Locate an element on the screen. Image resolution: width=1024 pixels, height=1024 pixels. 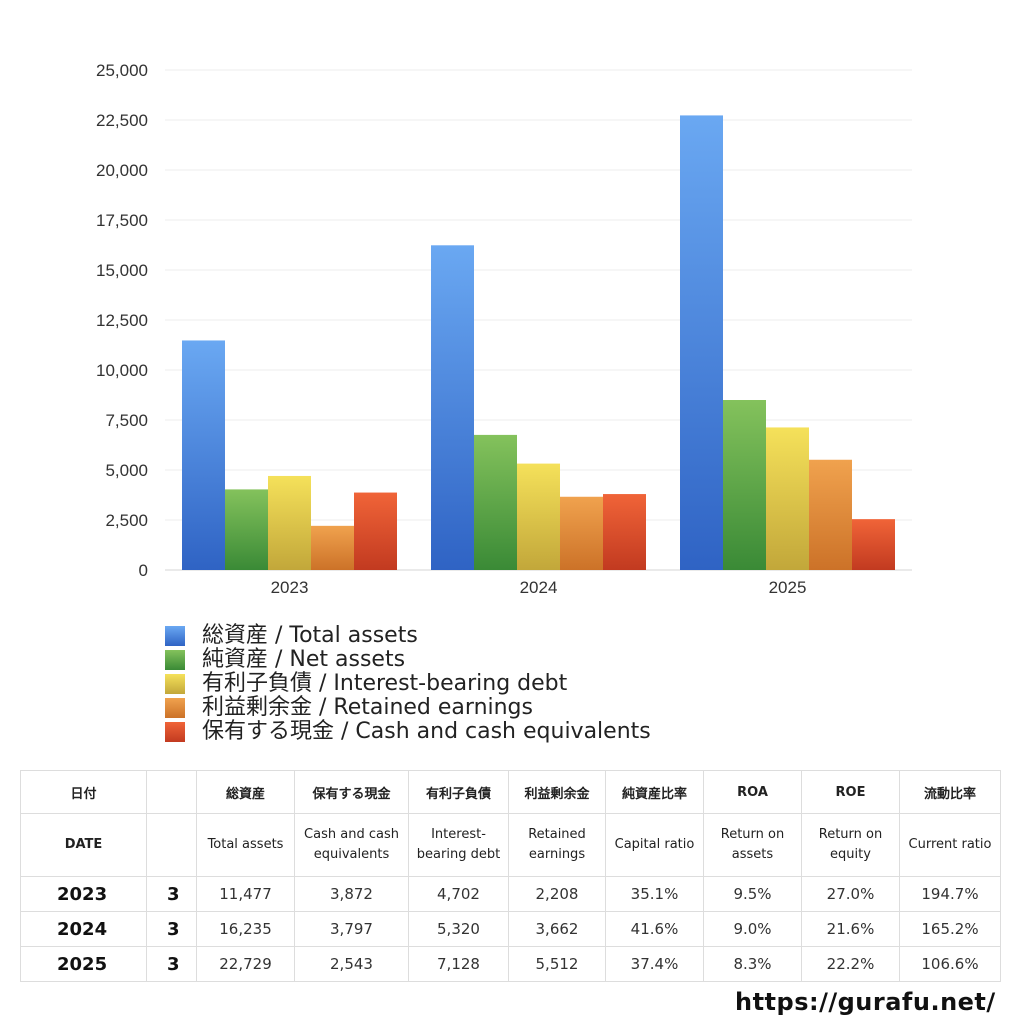
y-tick-label: 15,000 is located at coordinates (122, 270).